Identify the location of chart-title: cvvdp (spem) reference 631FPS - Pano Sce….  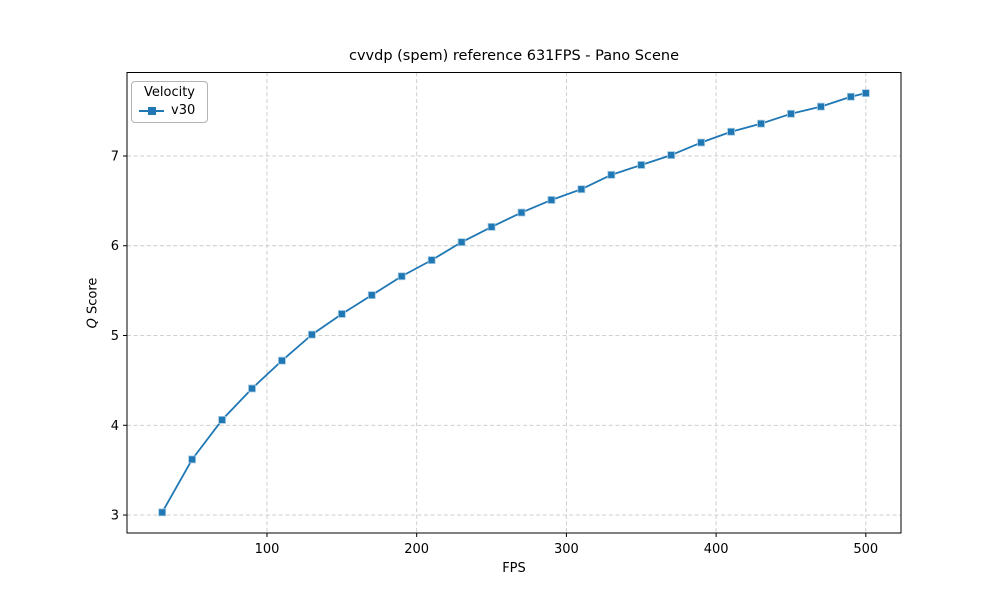
(514, 56).